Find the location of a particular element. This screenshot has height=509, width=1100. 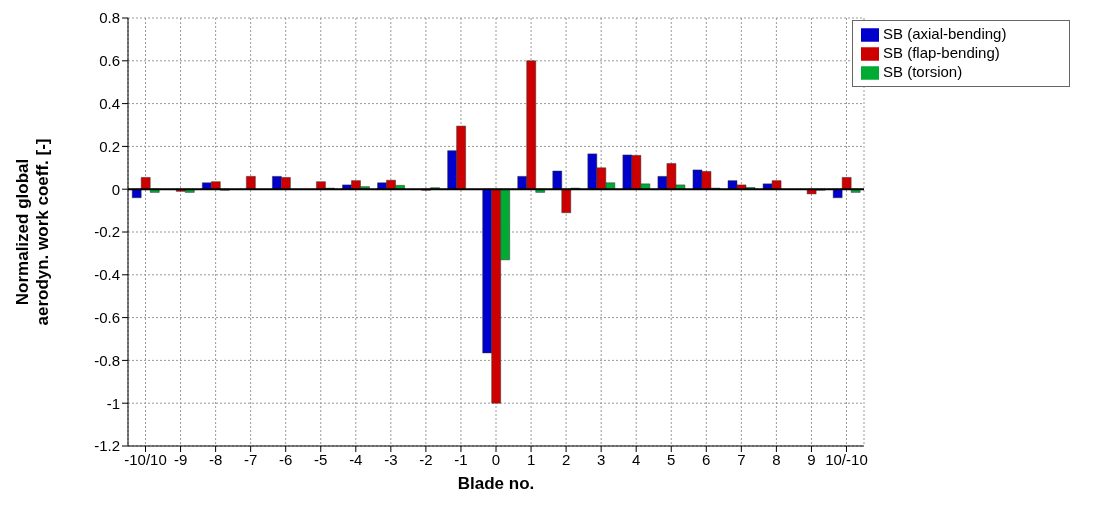

x-tick-label: 4 is located at coordinates (636, 459).